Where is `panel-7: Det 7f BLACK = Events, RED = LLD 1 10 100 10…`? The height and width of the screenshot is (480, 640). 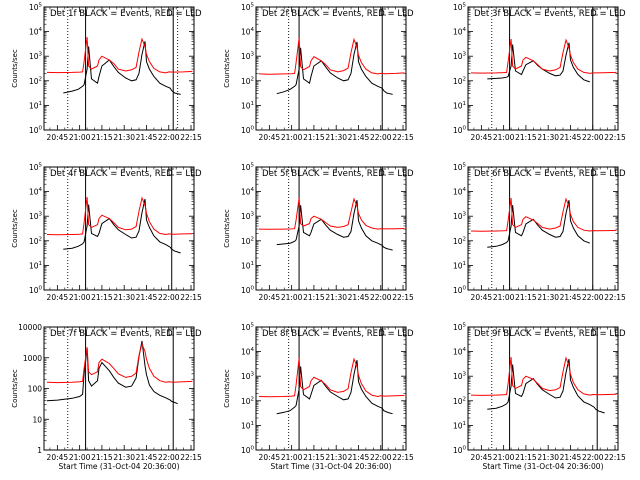 panel-7: Det 7f BLACK = Events, RED = LLD 1 10 100 10… is located at coordinates (106, 397).